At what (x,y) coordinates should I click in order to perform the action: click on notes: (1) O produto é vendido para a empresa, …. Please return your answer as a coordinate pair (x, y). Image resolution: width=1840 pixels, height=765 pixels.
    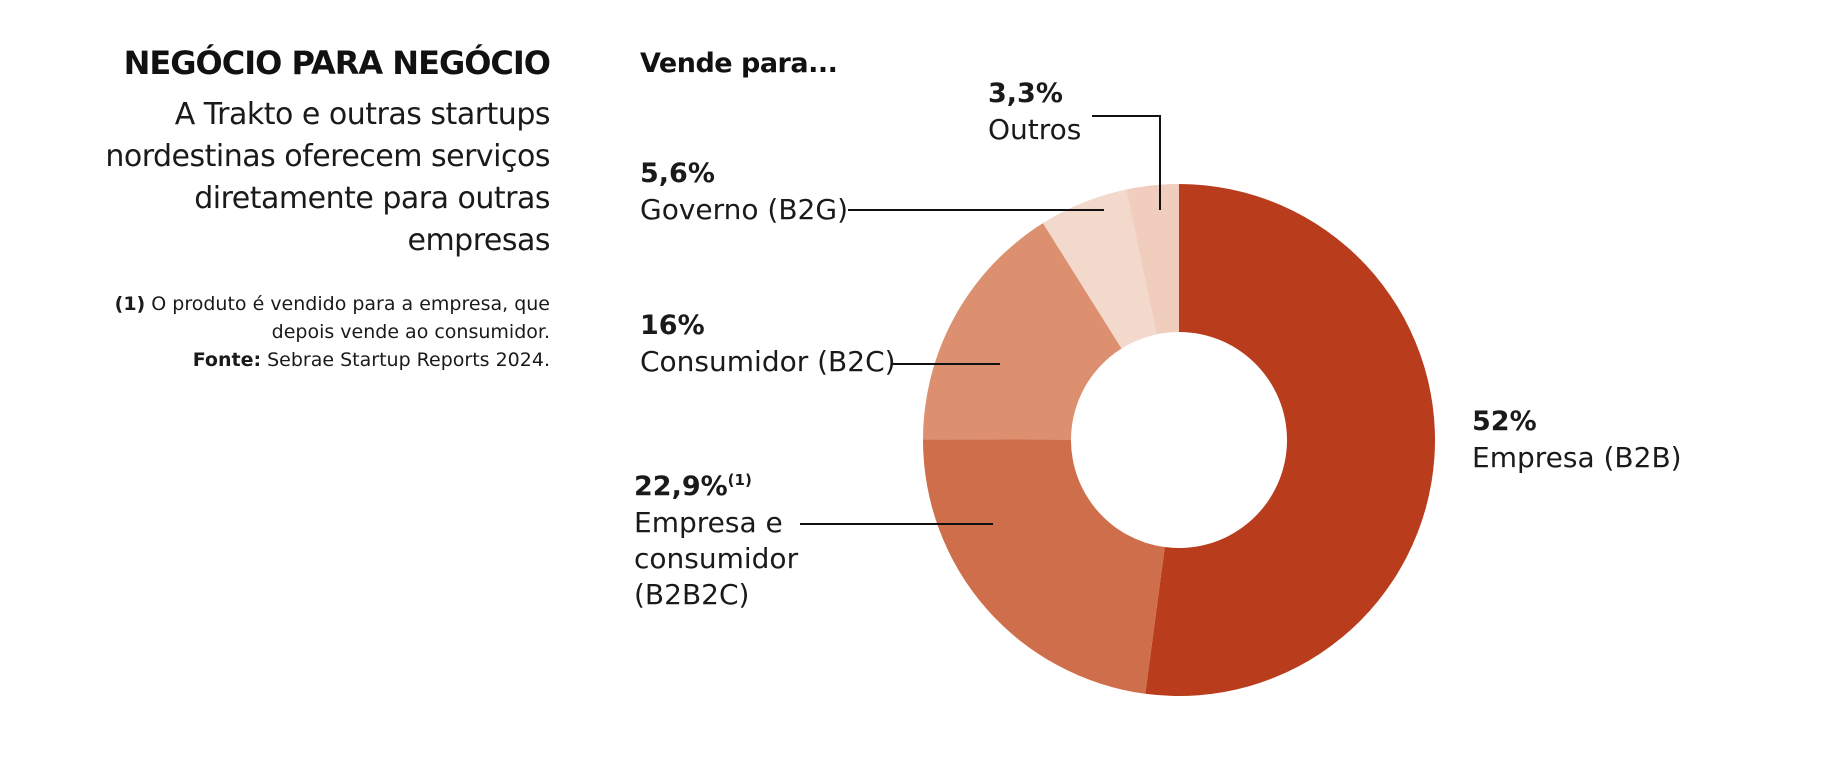
    Looking at the image, I should click on (305, 332).